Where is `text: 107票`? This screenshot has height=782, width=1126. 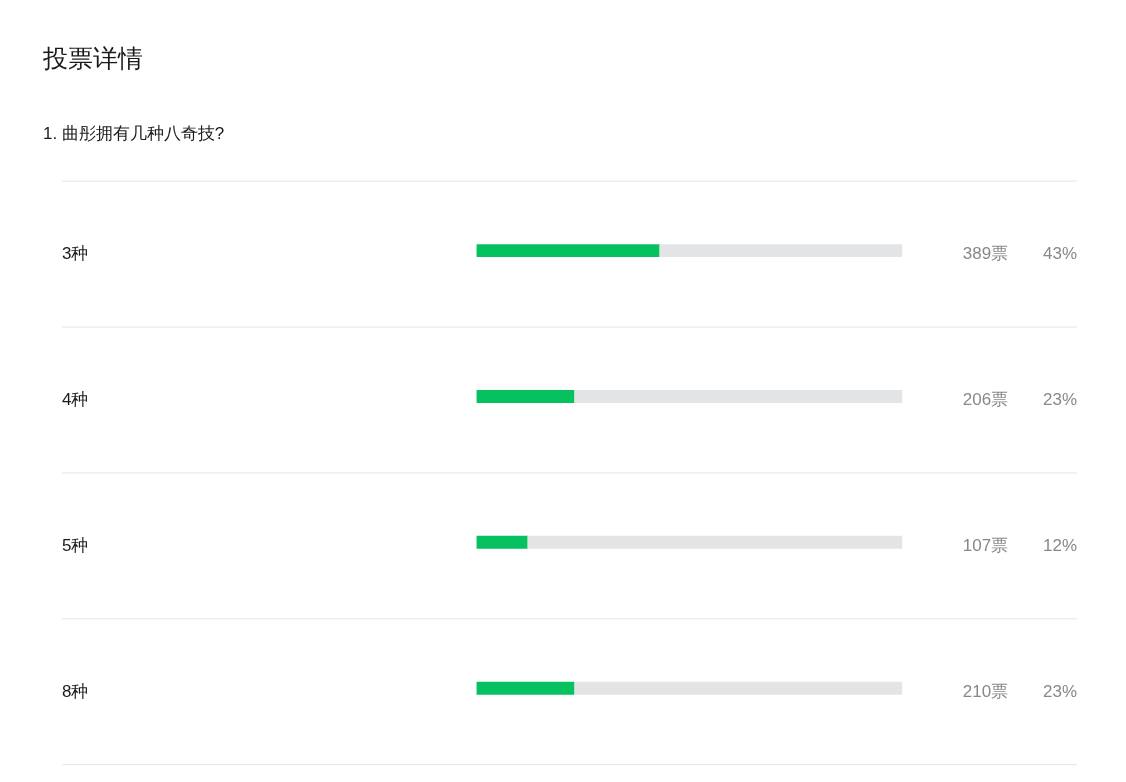
text: 107票 is located at coordinates (985, 545).